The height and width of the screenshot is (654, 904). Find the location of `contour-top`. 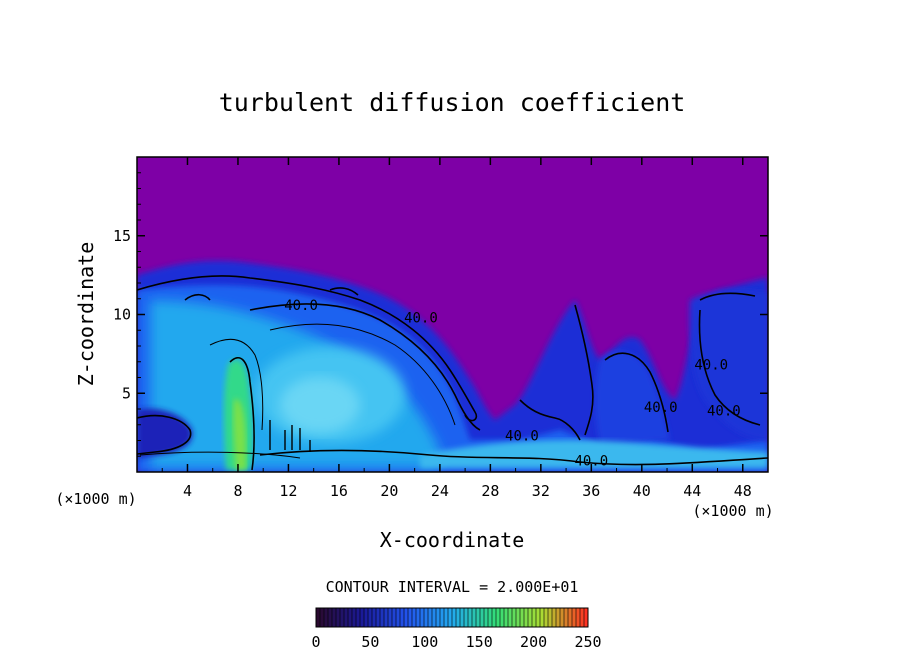

contour-top is located at coordinates (271, 294).